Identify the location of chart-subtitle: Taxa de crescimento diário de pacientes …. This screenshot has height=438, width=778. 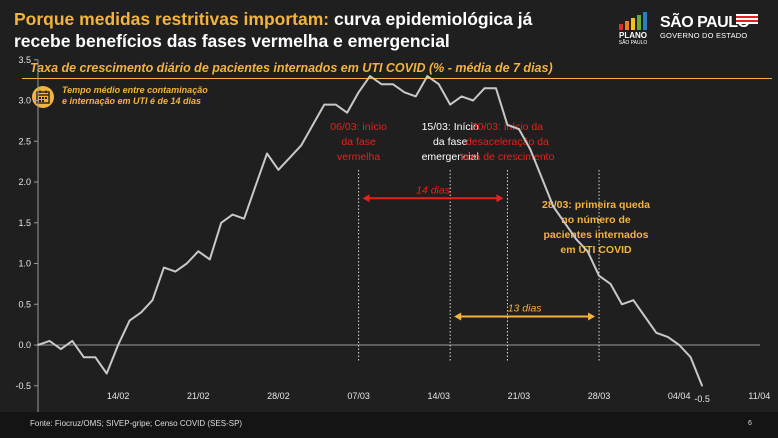
(291, 68).